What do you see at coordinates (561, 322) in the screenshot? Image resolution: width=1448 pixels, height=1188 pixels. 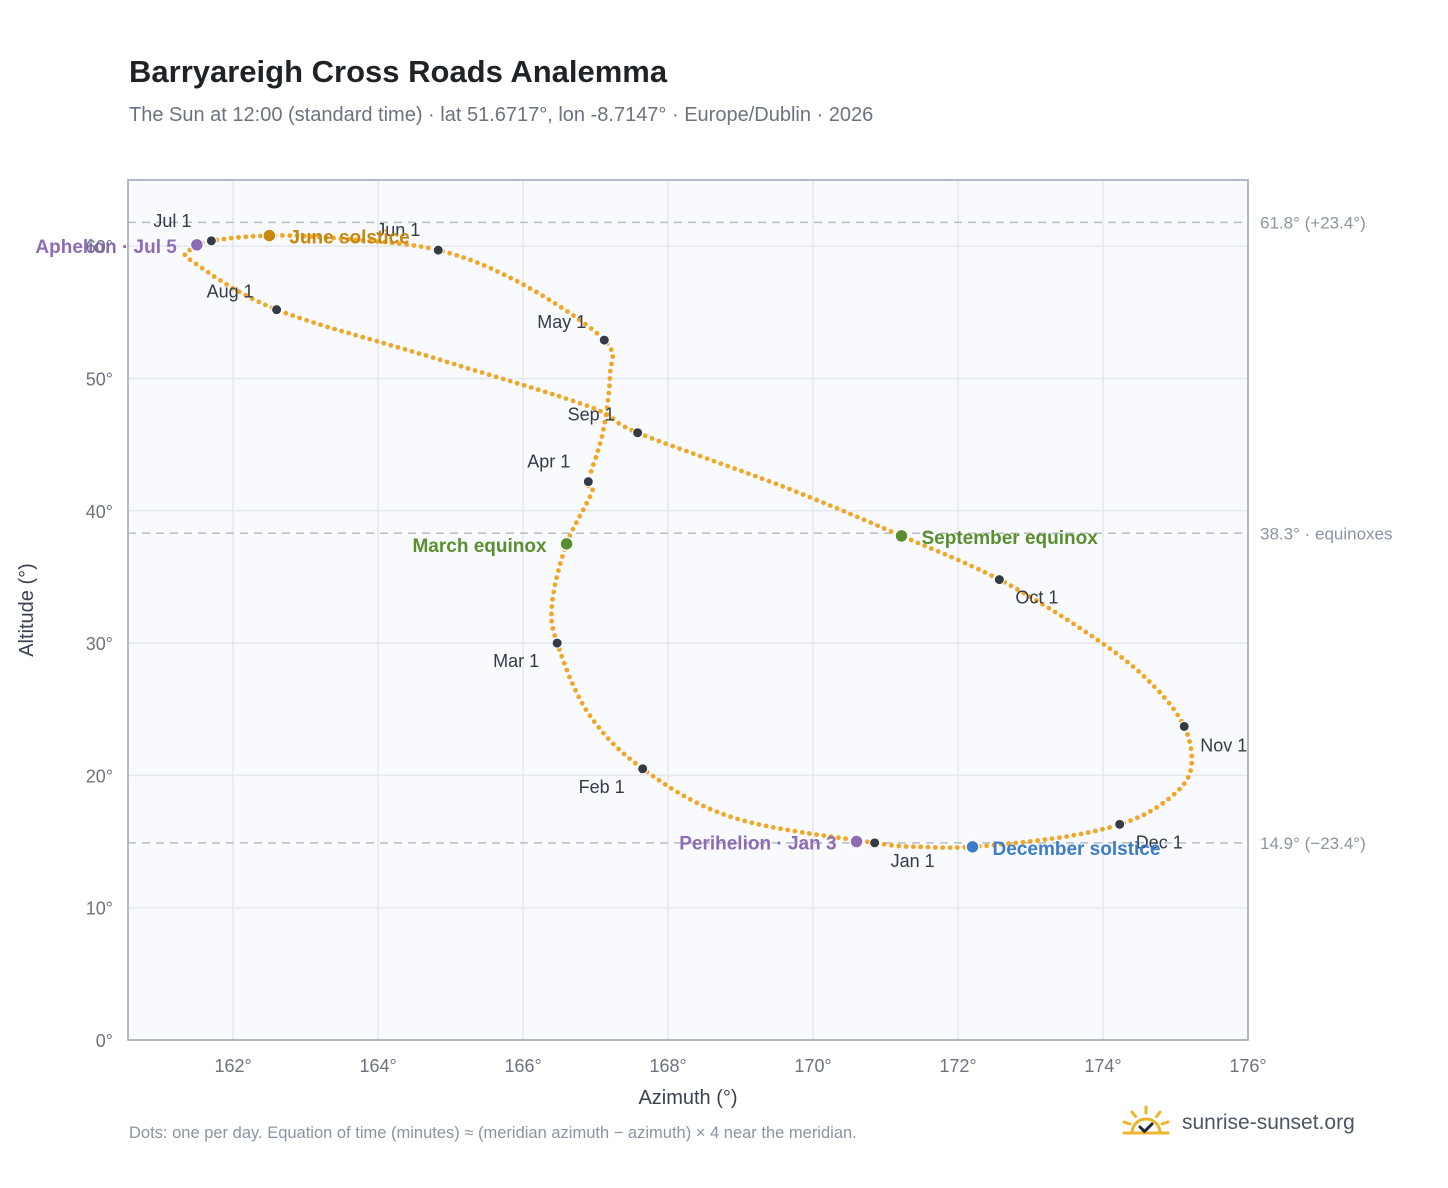 I see `month-label: May 1` at bounding box center [561, 322].